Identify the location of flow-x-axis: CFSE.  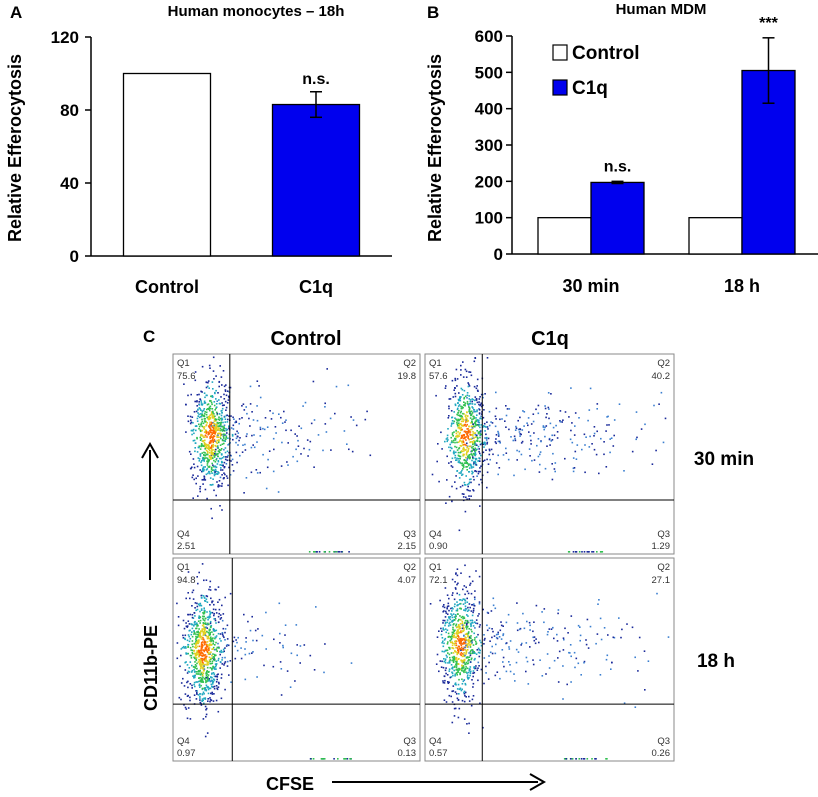
(406, 783).